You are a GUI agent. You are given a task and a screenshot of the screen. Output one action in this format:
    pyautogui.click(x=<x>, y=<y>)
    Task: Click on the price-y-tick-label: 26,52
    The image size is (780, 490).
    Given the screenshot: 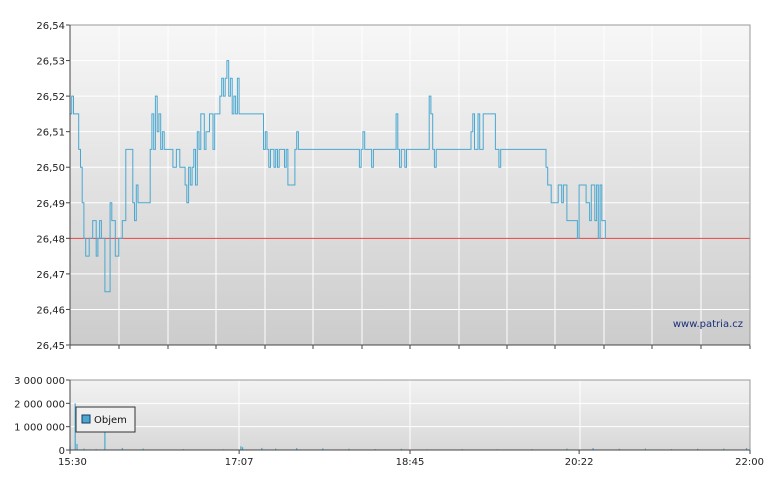 What is the action you would take?
    pyautogui.click(x=50, y=97)
    